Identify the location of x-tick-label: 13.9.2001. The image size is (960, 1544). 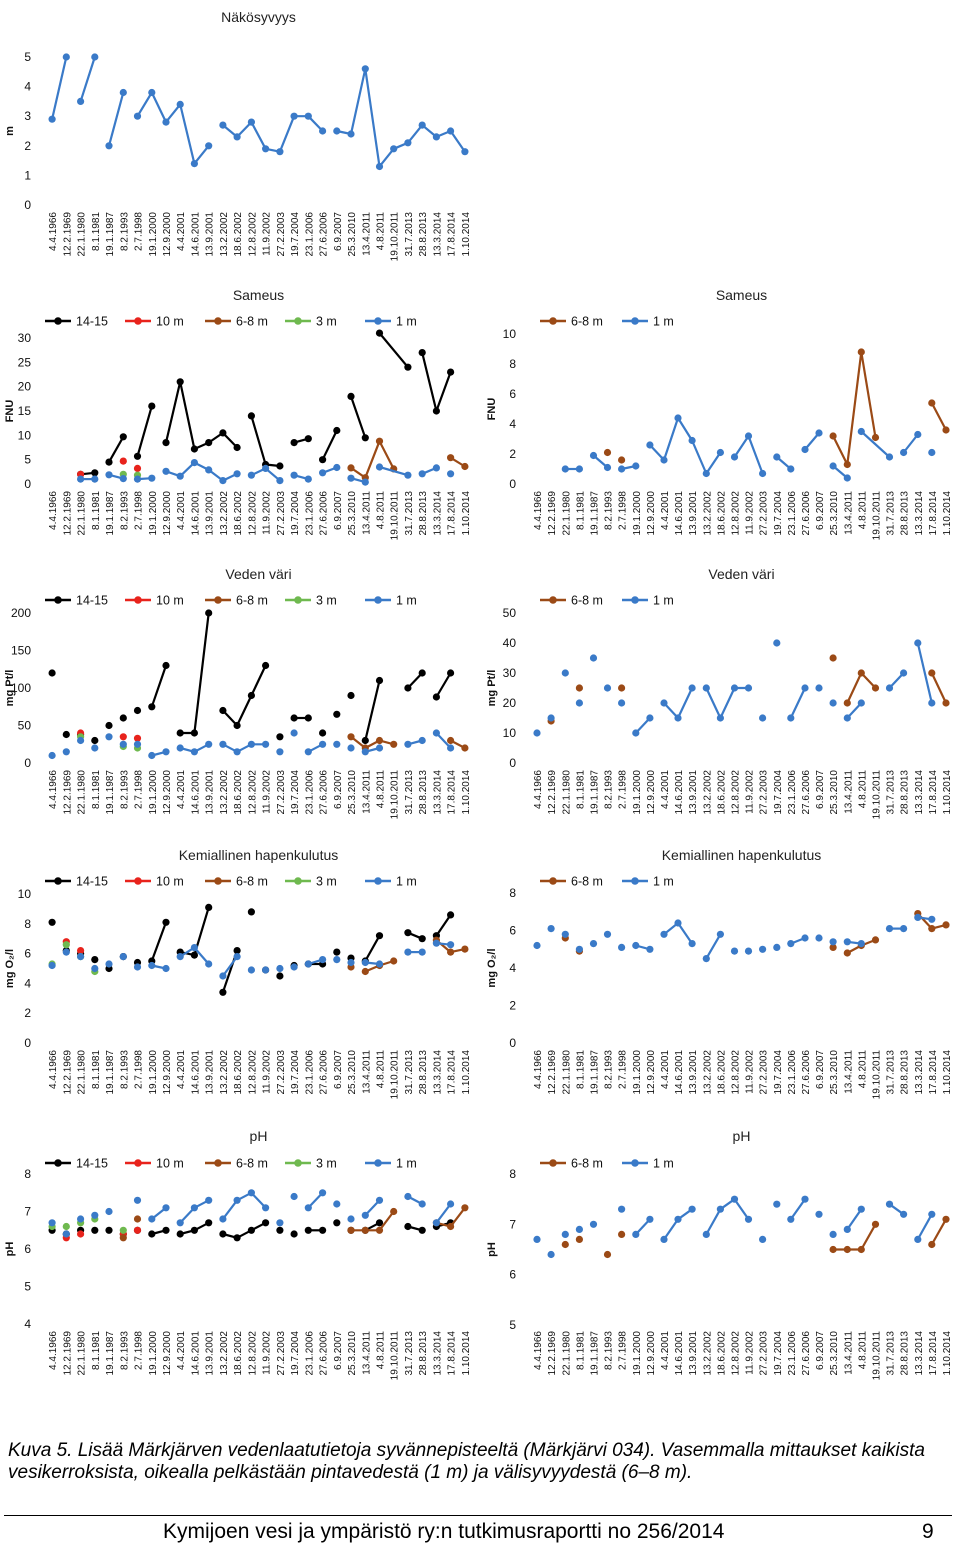
(210, 792).